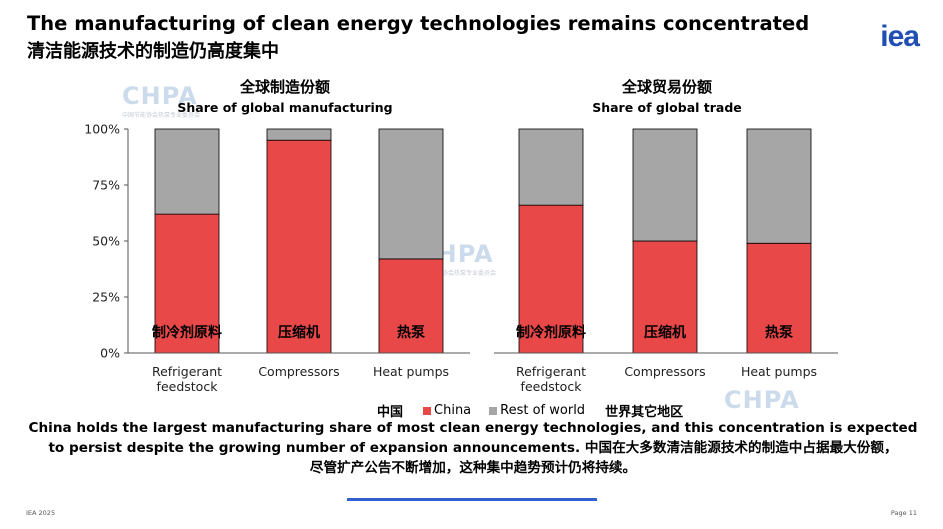 This screenshot has width=943, height=529. Describe the element at coordinates (110, 353) in the screenshot. I see `y-tick-label: 0%` at that location.